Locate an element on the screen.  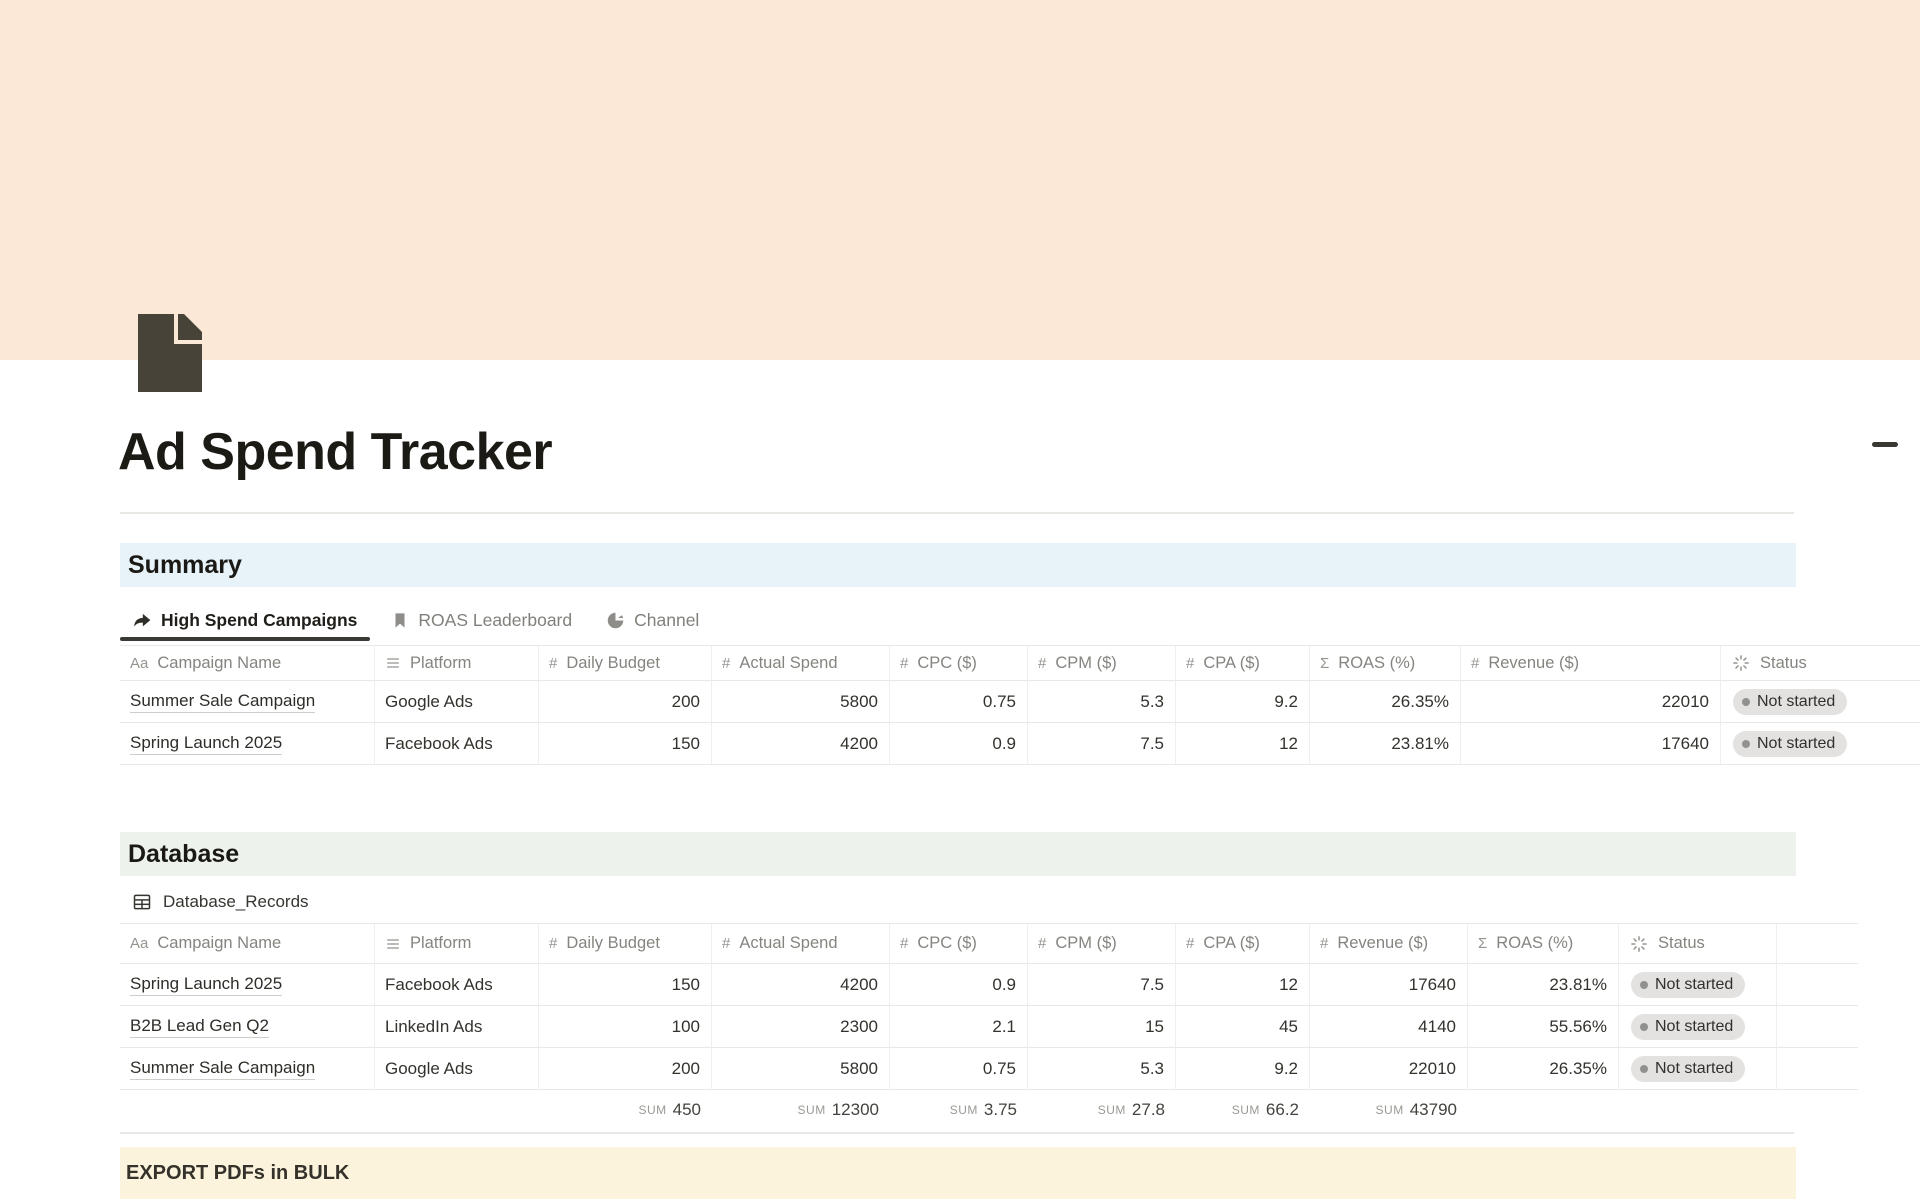
tab-roas-leaderboard: ROAS Leaderboard is located at coordinates (481, 620).